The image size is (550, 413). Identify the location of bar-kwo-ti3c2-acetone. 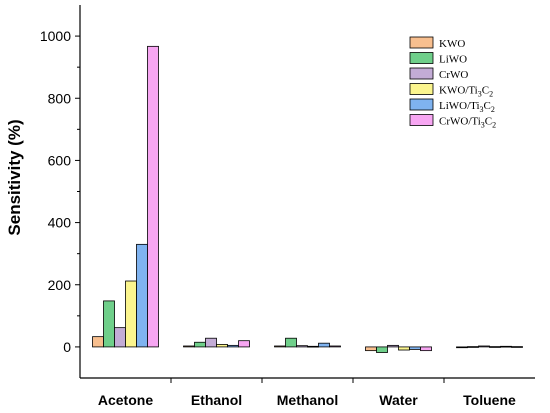
(131, 314).